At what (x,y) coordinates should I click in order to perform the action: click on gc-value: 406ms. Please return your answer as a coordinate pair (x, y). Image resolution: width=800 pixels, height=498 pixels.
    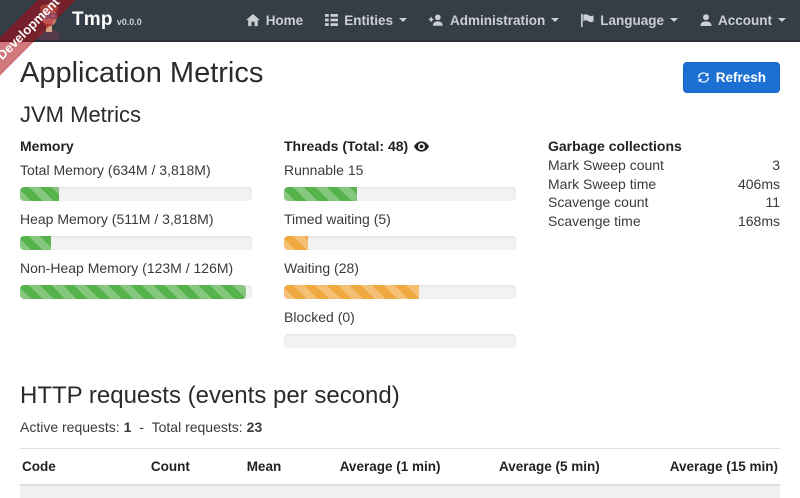
    Looking at the image, I should click on (758, 183).